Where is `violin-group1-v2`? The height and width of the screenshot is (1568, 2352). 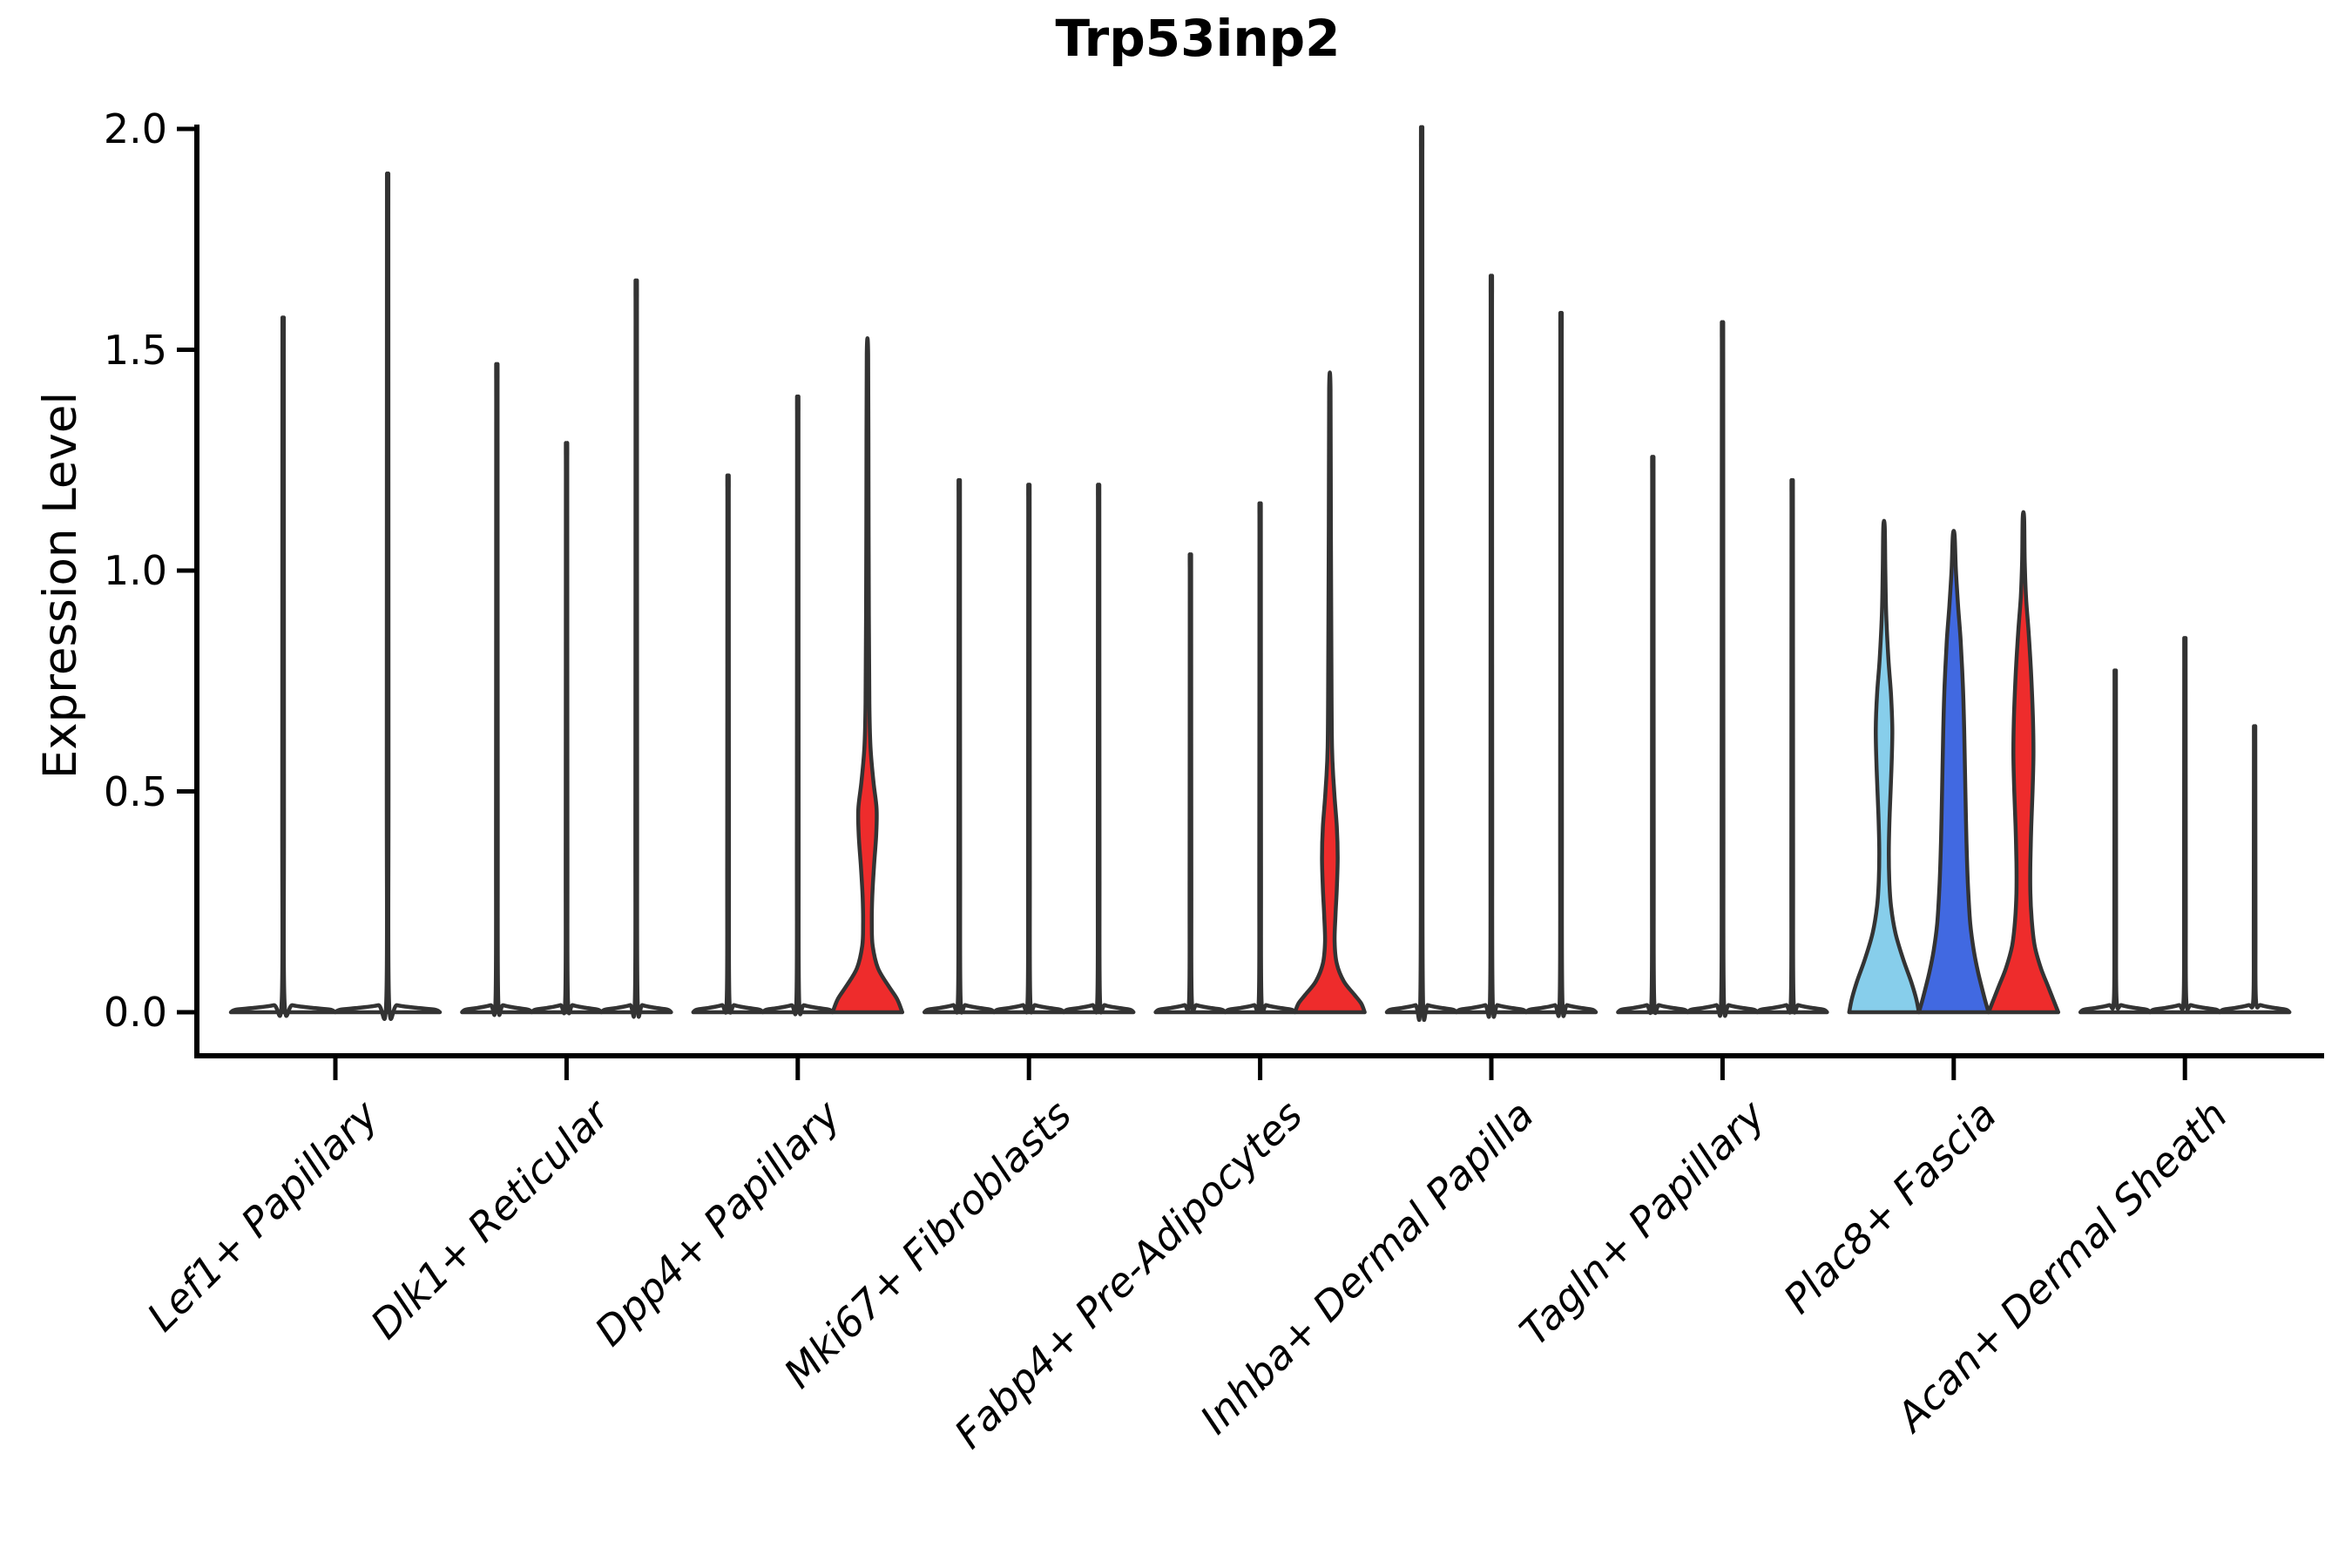 violin-group1-v2 is located at coordinates (388, 596).